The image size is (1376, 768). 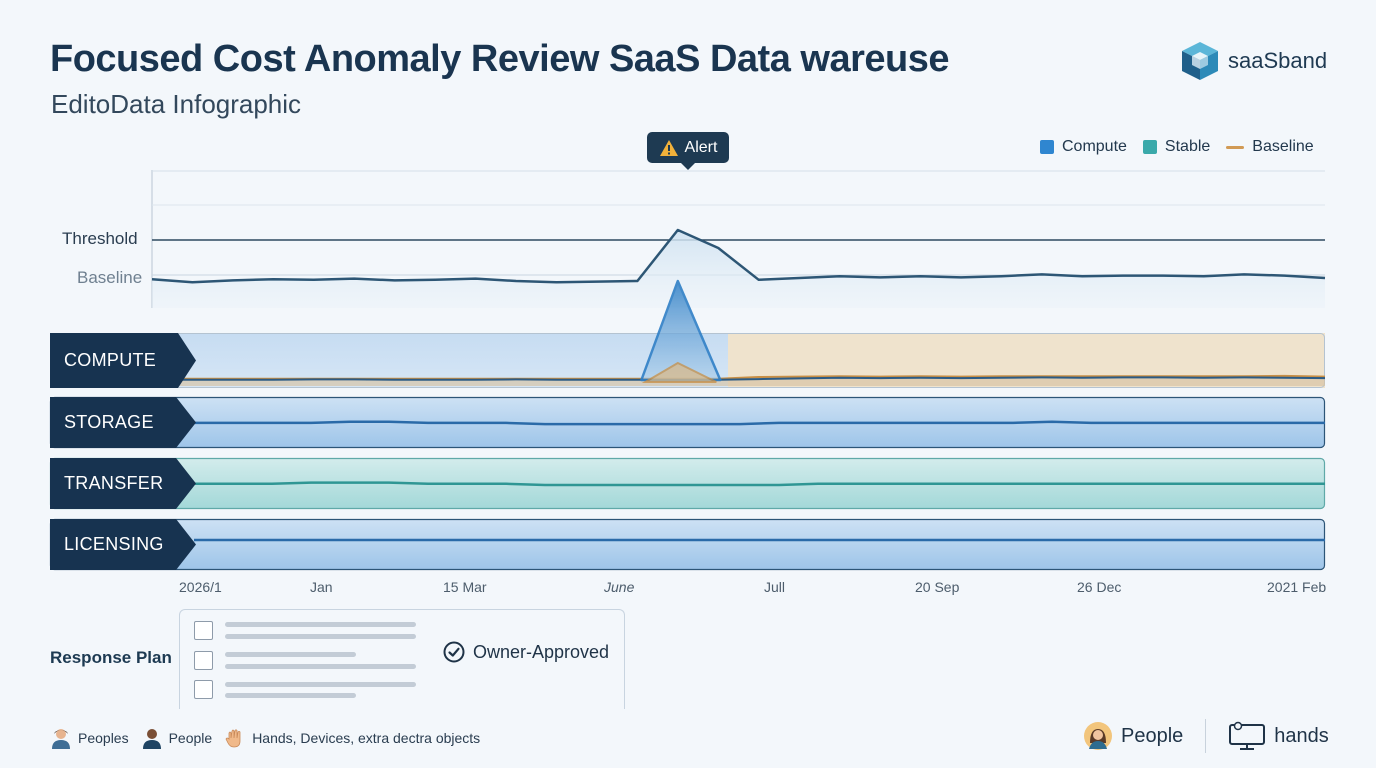 What do you see at coordinates (233, 738) in the screenshot?
I see `hand-icon` at bounding box center [233, 738].